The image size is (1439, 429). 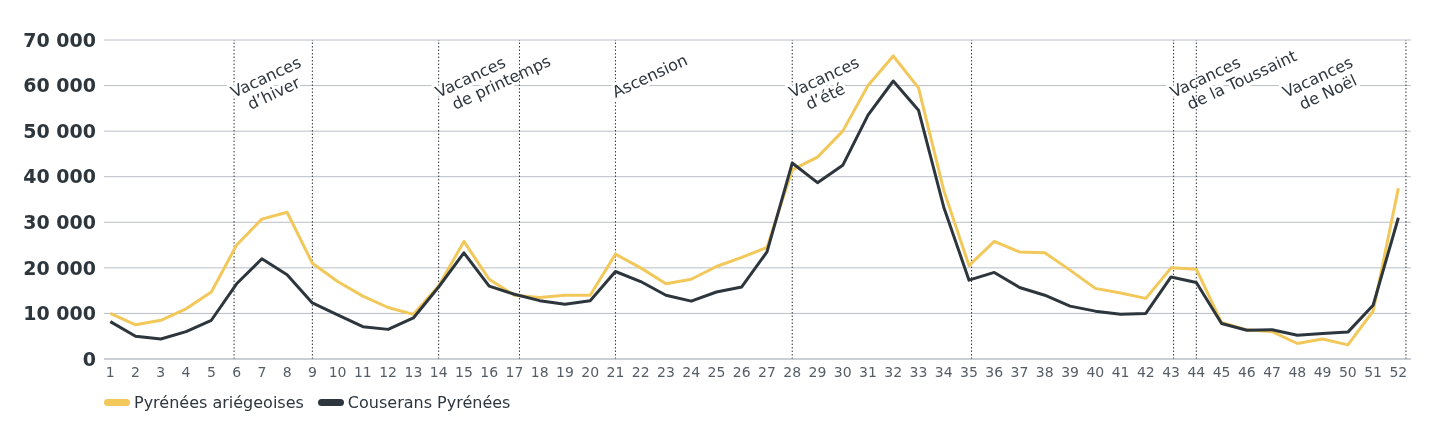 What do you see at coordinates (89, 358) in the screenshot?
I see `y-tick-label: 0` at bounding box center [89, 358].